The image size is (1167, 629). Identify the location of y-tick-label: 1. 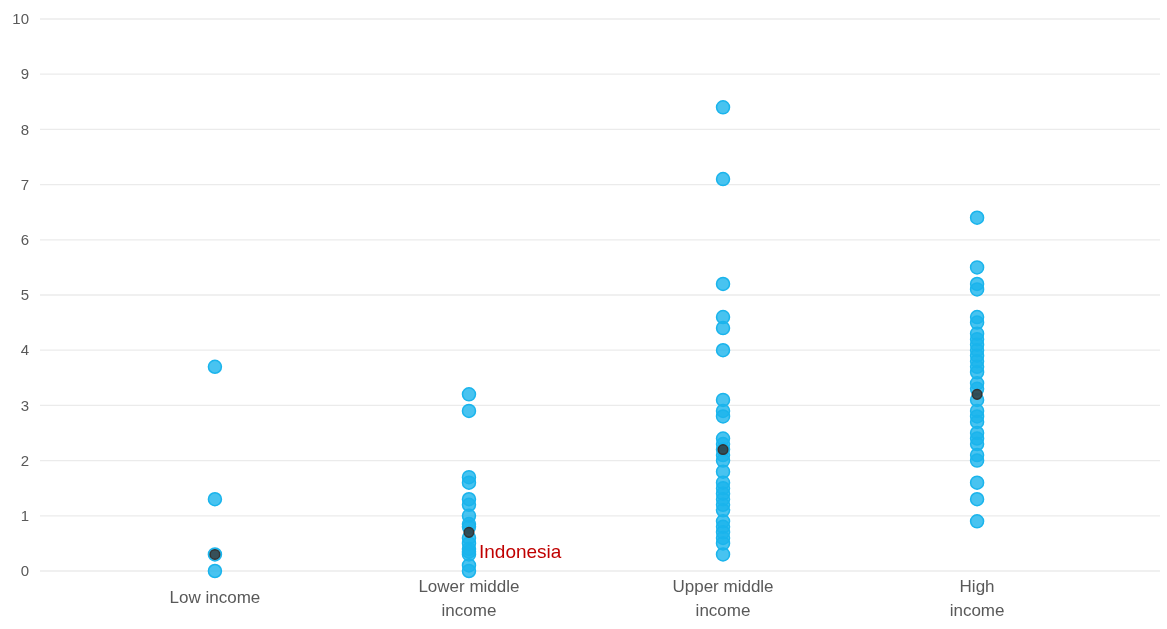
(24, 516).